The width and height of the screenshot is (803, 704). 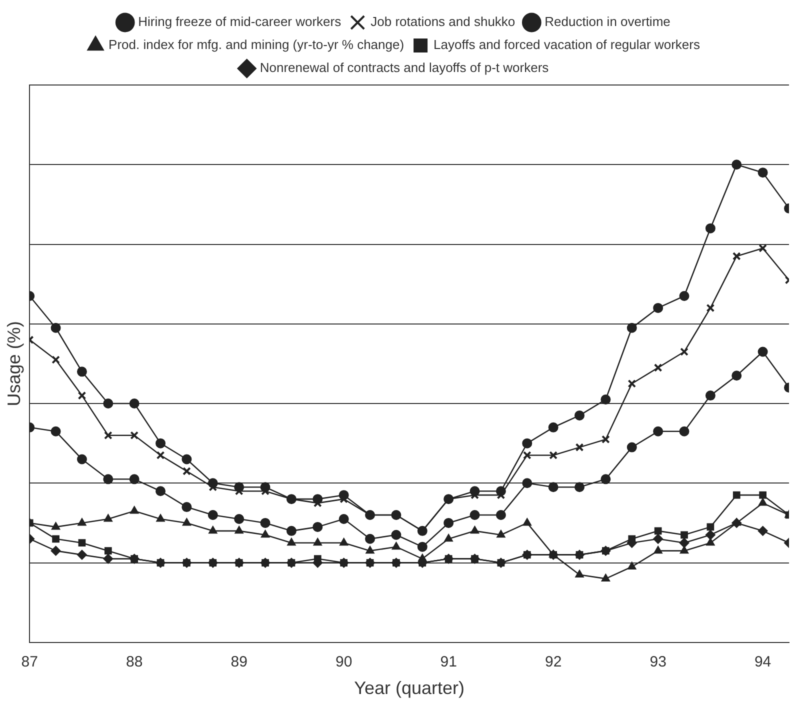 What do you see at coordinates (607, 22) in the screenshot?
I see `legend-label: Reduction in overtime` at bounding box center [607, 22].